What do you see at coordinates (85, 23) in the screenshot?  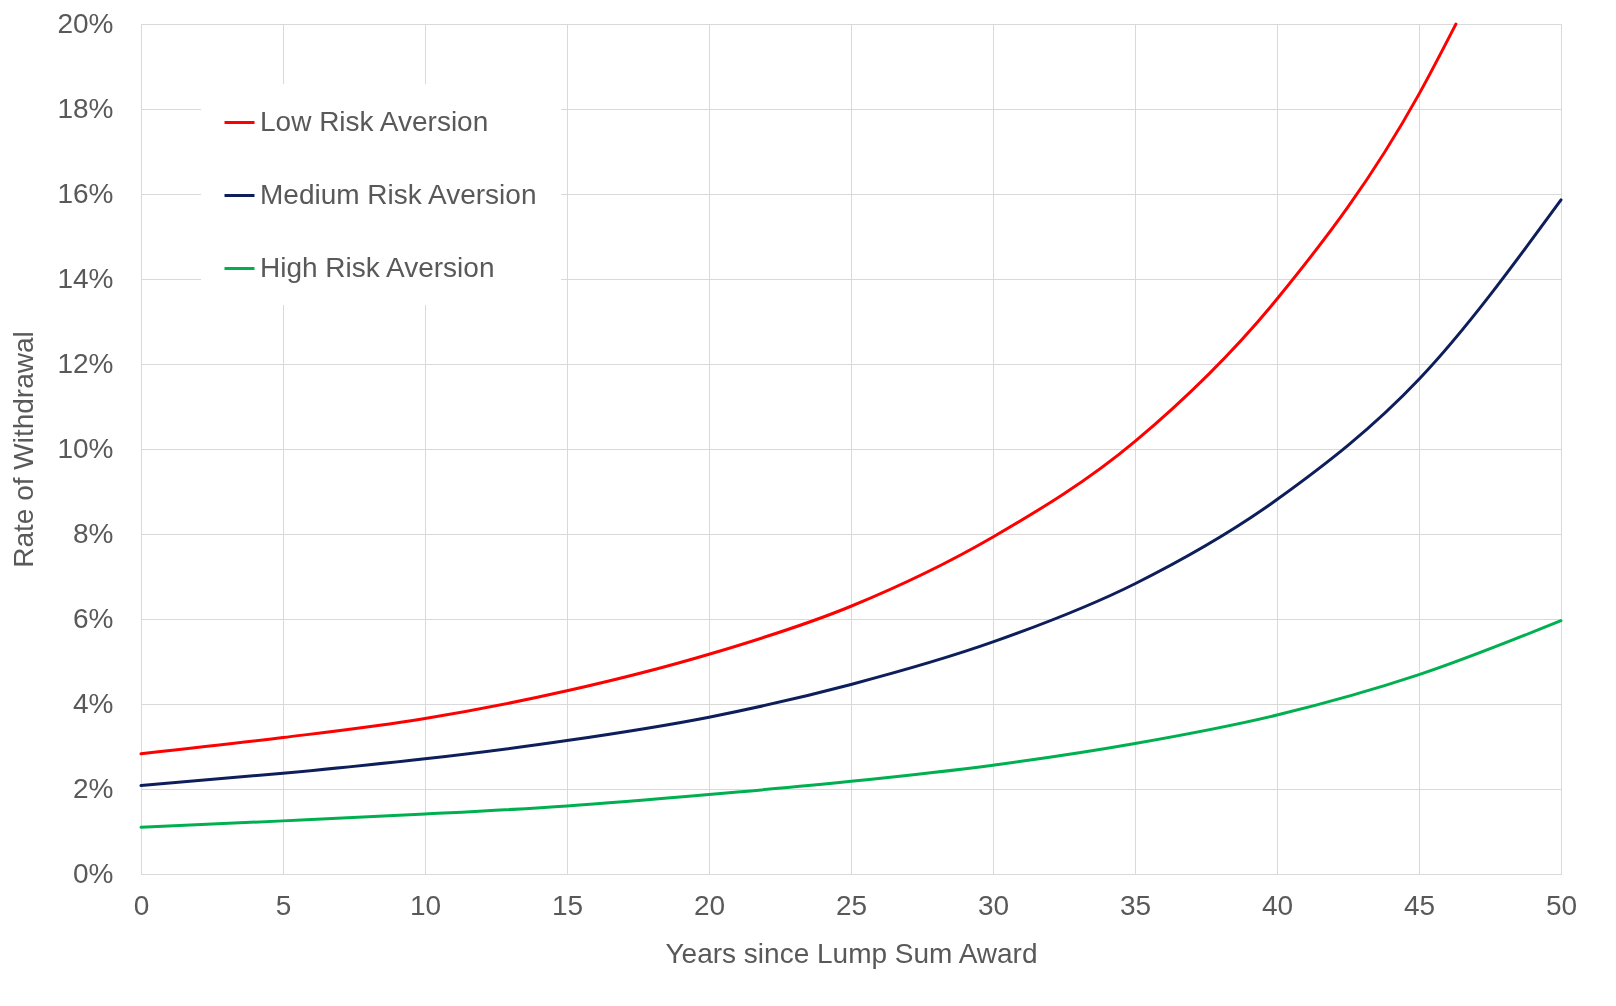 I see `y-tick-label: 20%` at bounding box center [85, 23].